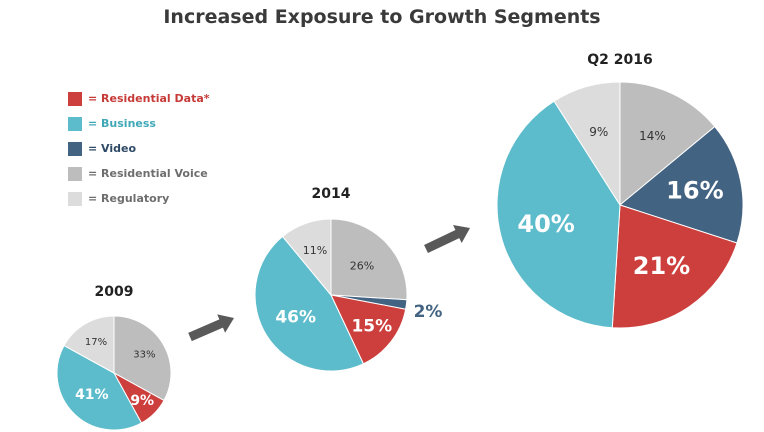  I want to click on slice-data-label: 41%, so click(92, 395).